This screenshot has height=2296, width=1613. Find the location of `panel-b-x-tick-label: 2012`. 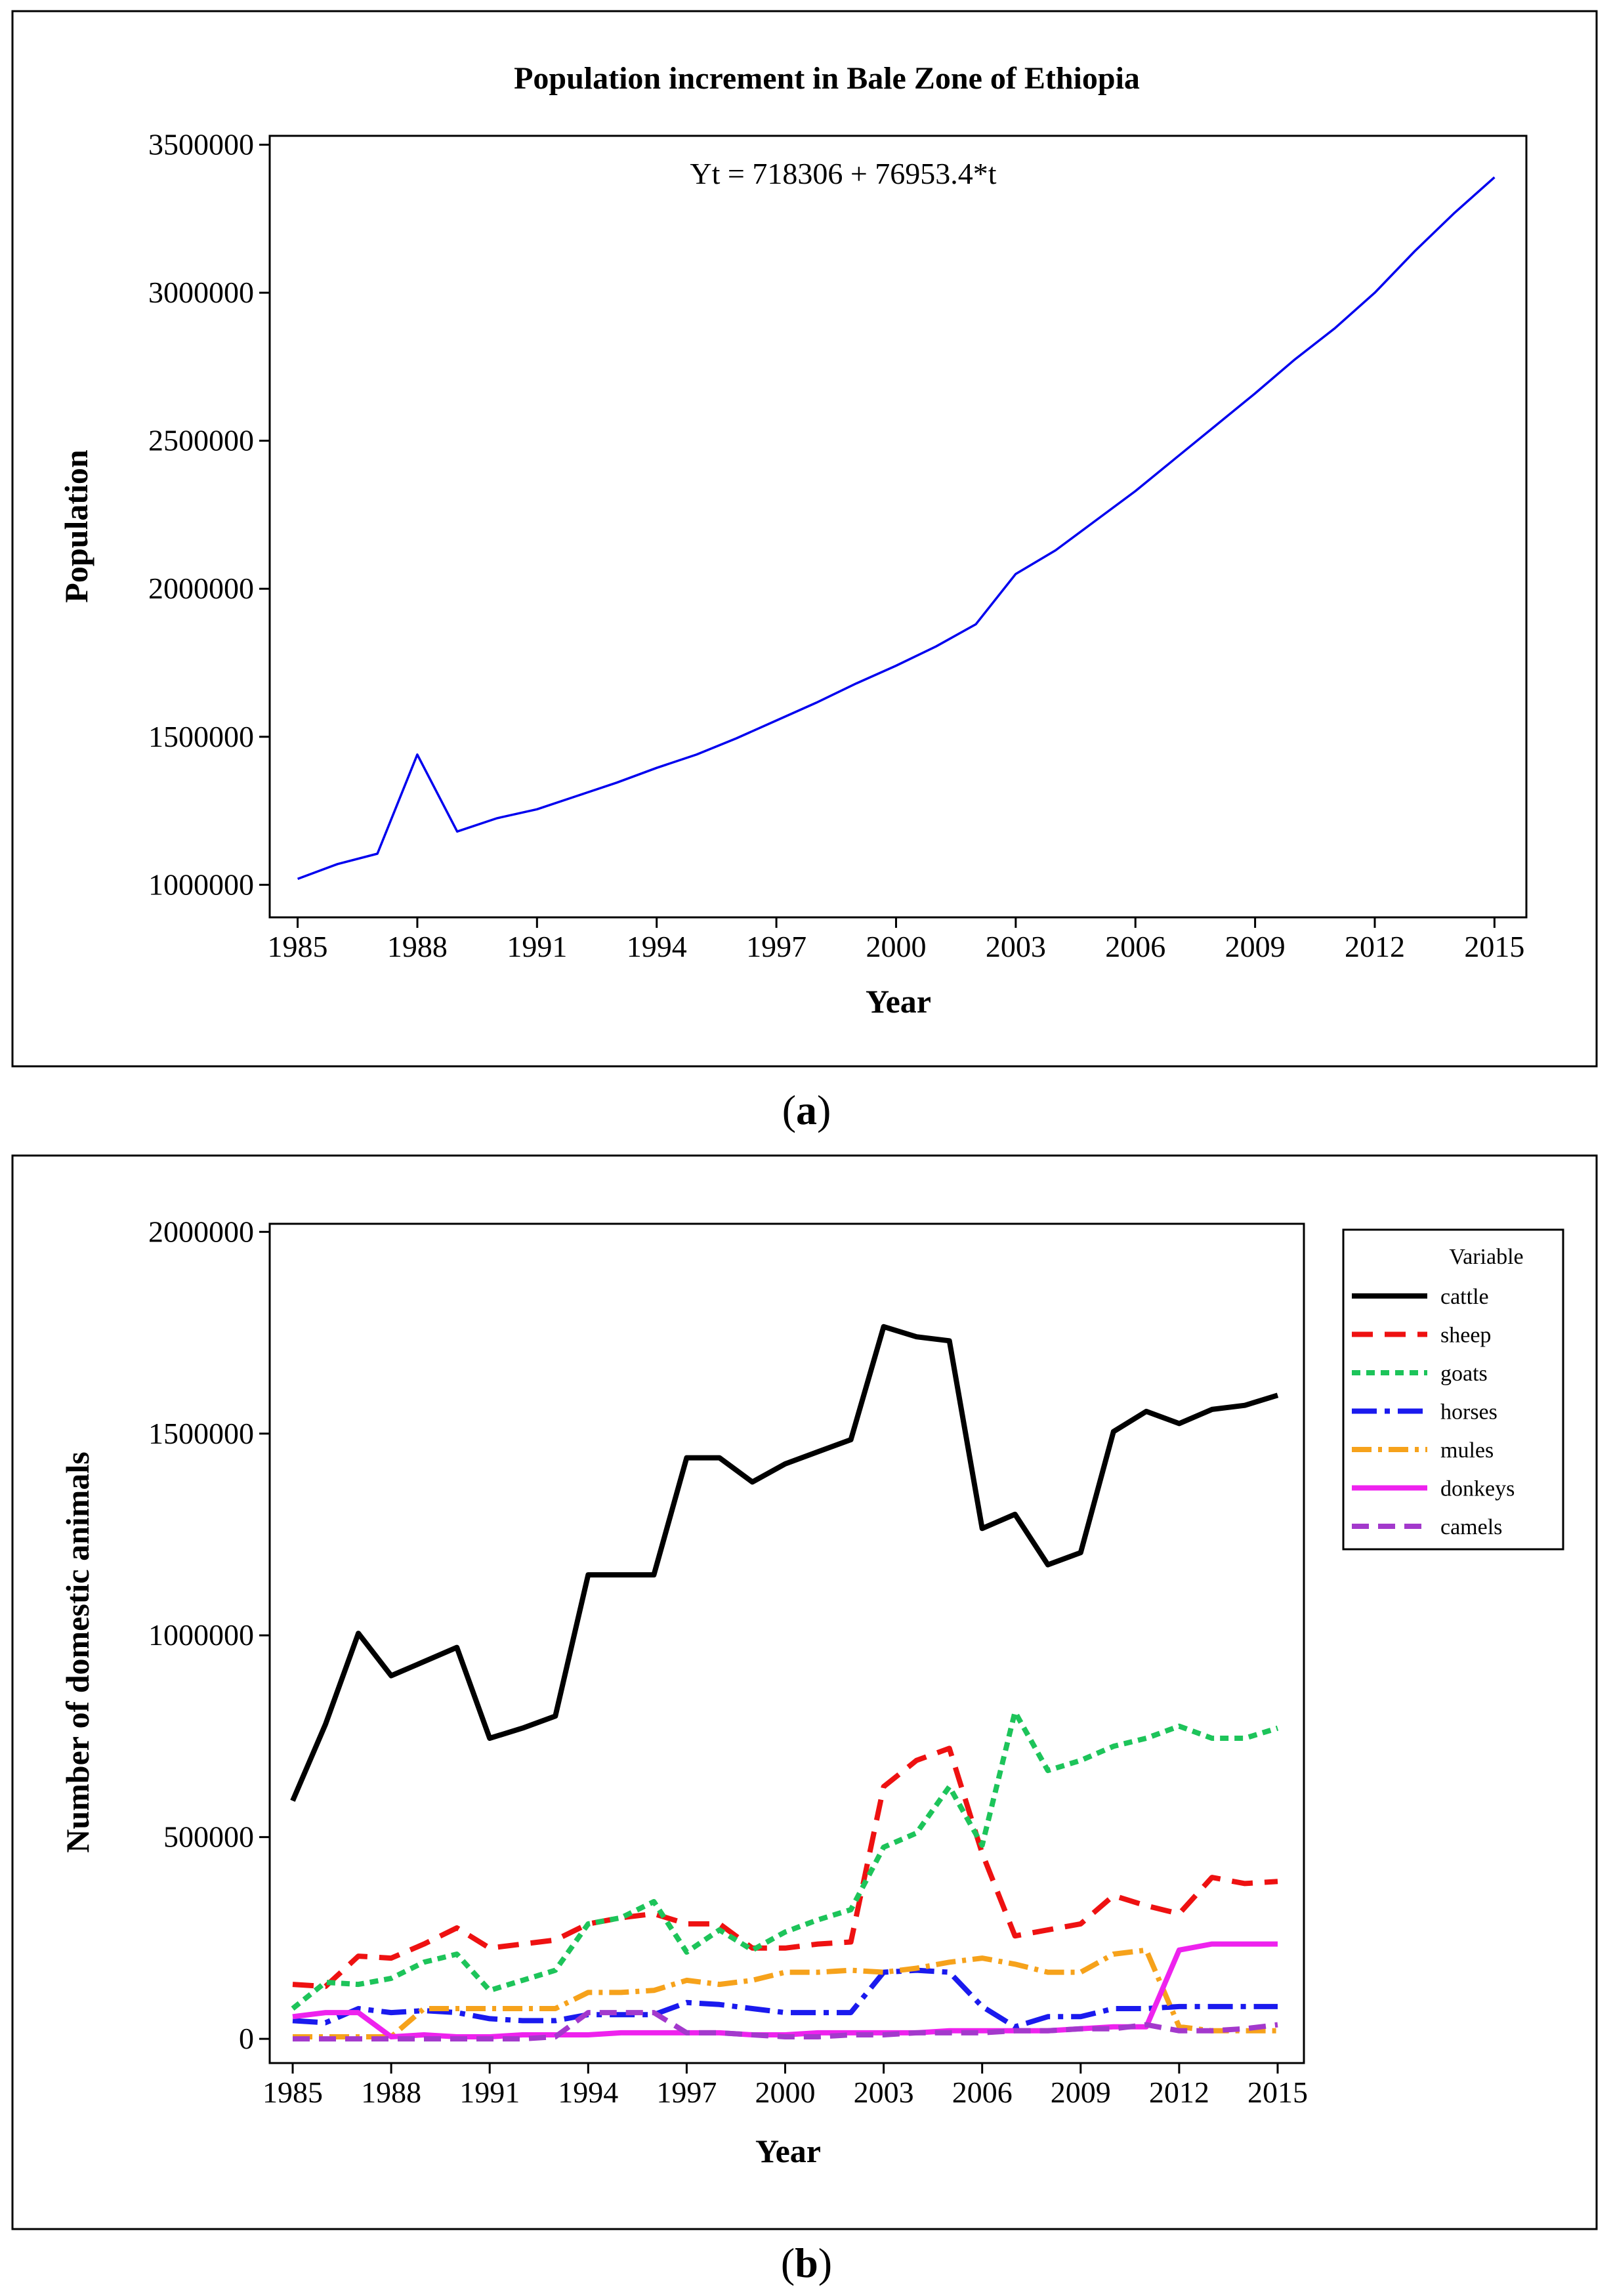

panel-b-x-tick-label: 2012 is located at coordinates (1179, 2092).